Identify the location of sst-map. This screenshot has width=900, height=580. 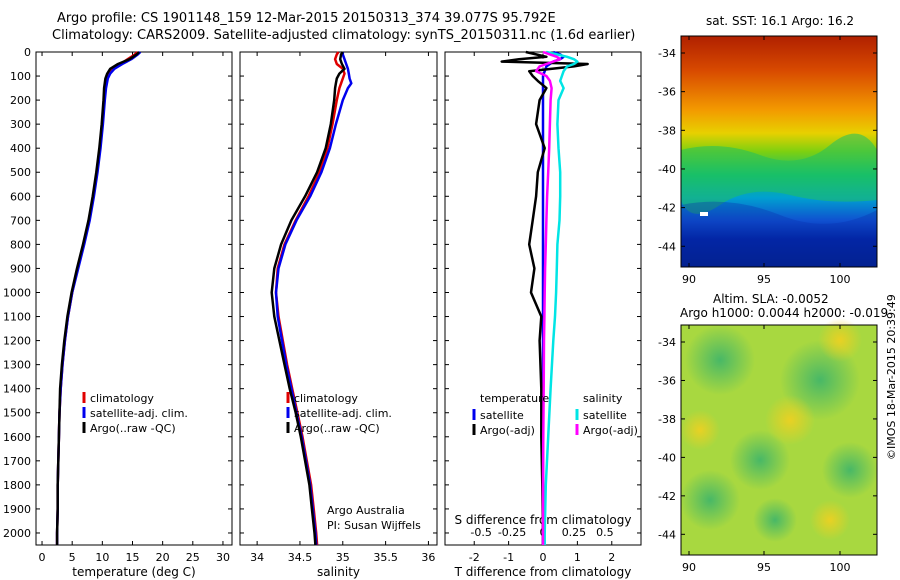
(779, 151).